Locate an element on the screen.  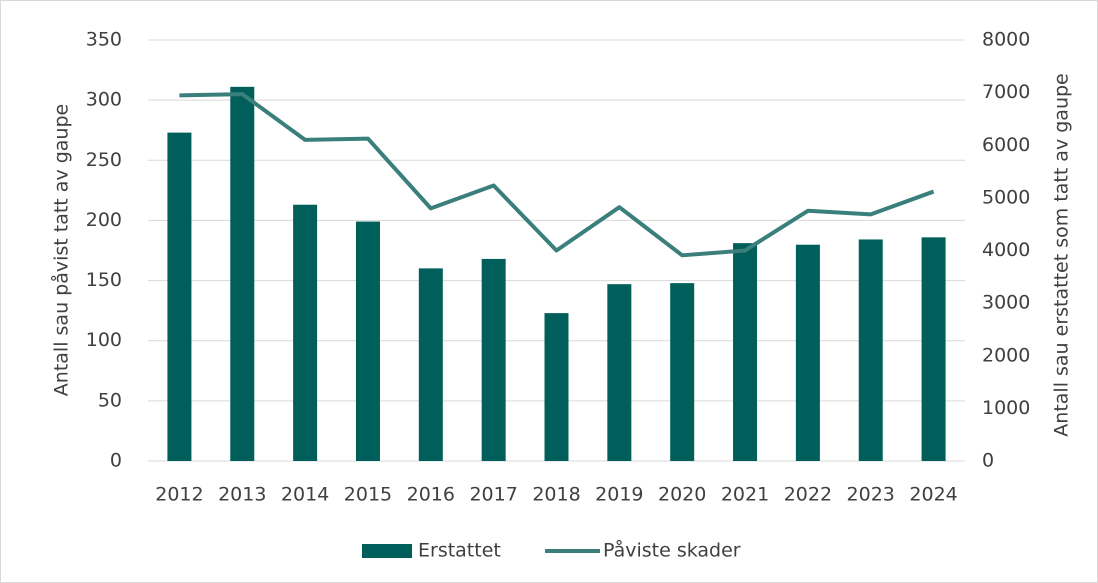
y2-tick-label: 6000 is located at coordinates (1006, 145).